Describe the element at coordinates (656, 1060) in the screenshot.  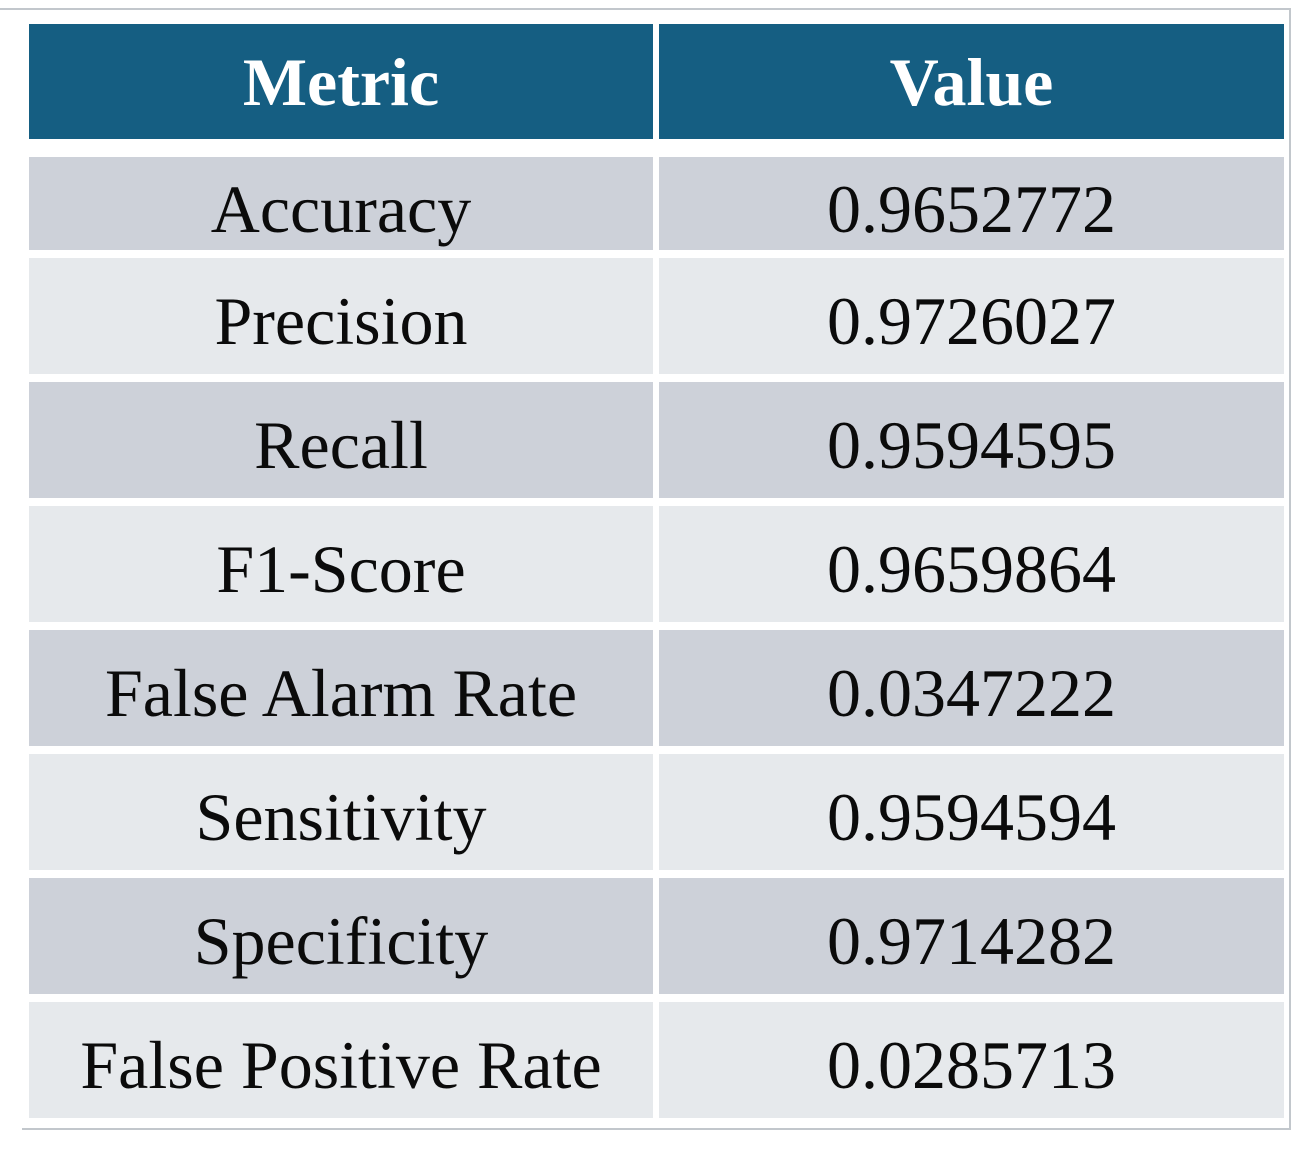
I see `table-row: False Positive Rate 0.0285713` at that location.